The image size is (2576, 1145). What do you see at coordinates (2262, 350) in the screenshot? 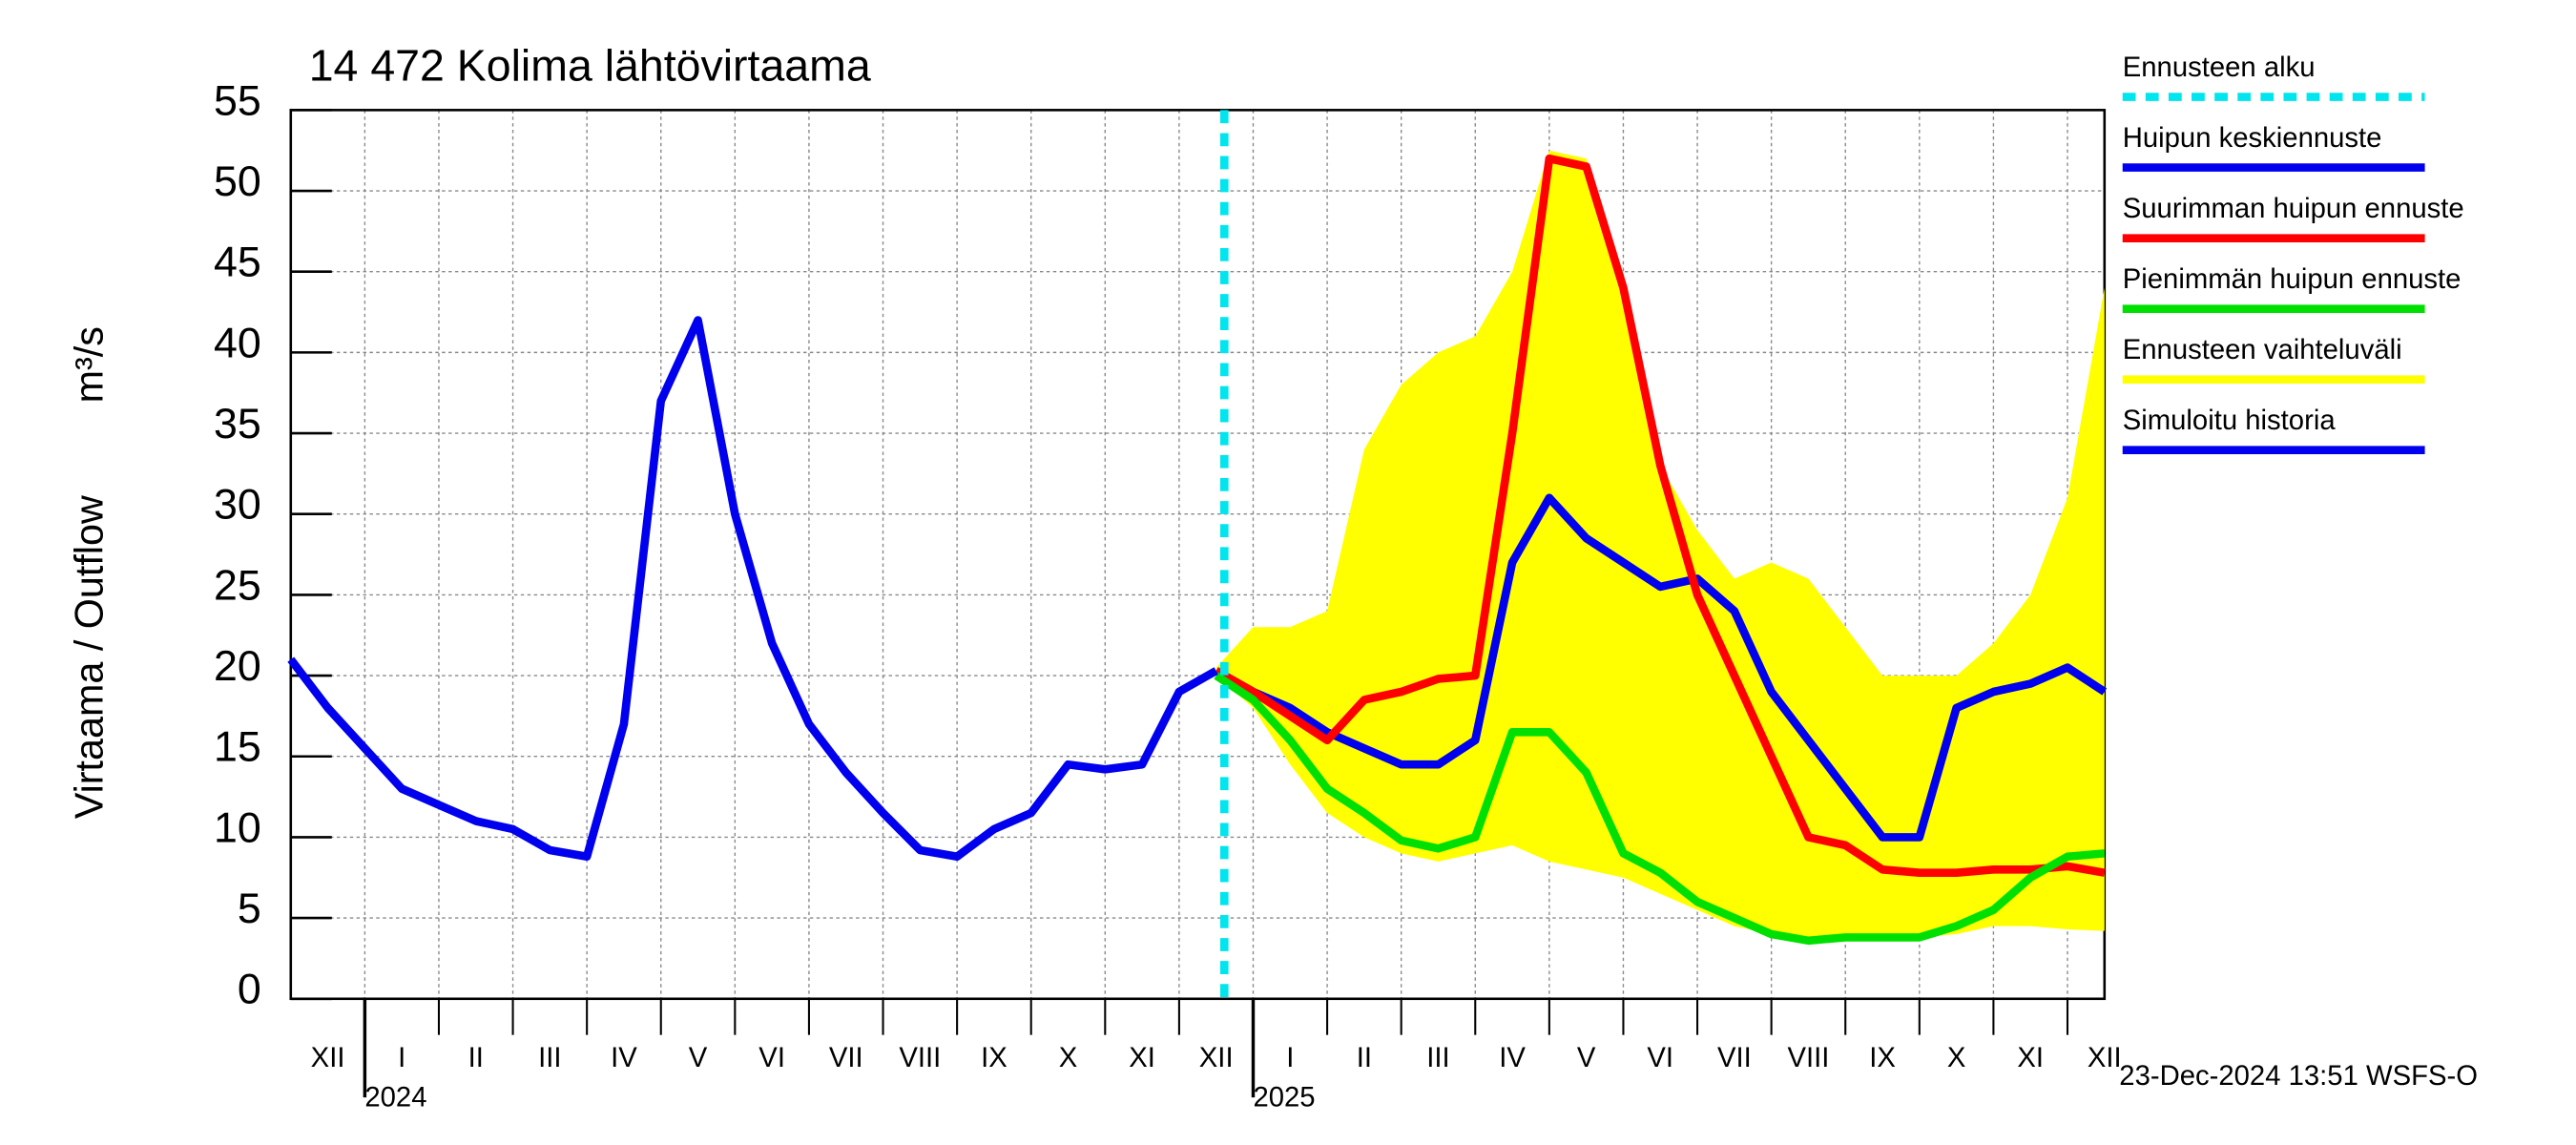
I see `legend-label: Ennusteen vaihteluväli` at bounding box center [2262, 350].